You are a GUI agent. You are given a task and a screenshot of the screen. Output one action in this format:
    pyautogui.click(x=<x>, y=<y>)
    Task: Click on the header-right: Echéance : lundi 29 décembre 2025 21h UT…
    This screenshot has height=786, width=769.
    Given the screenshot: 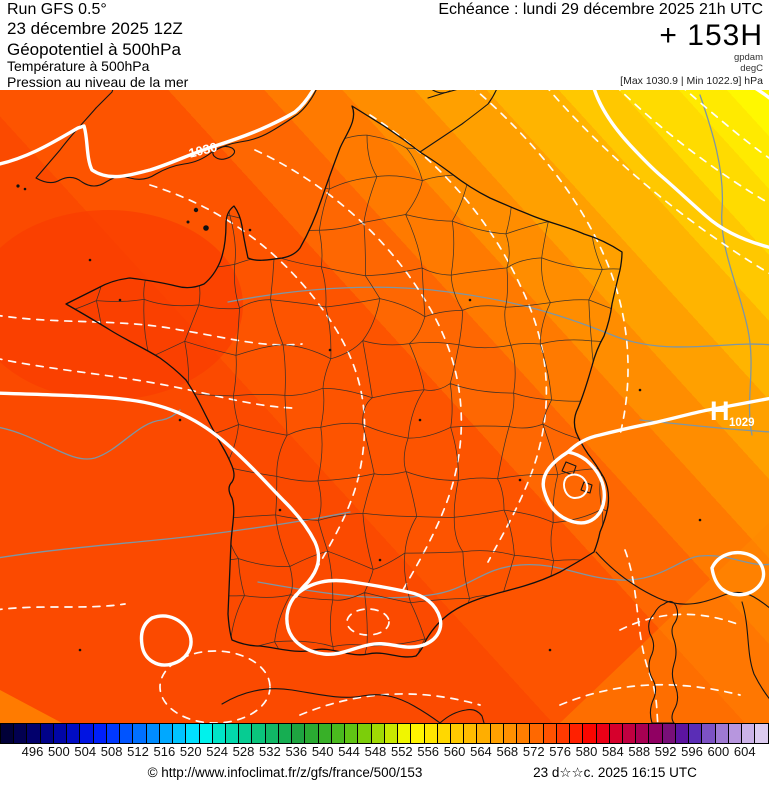 What is the action you would take?
    pyautogui.click(x=600, y=44)
    